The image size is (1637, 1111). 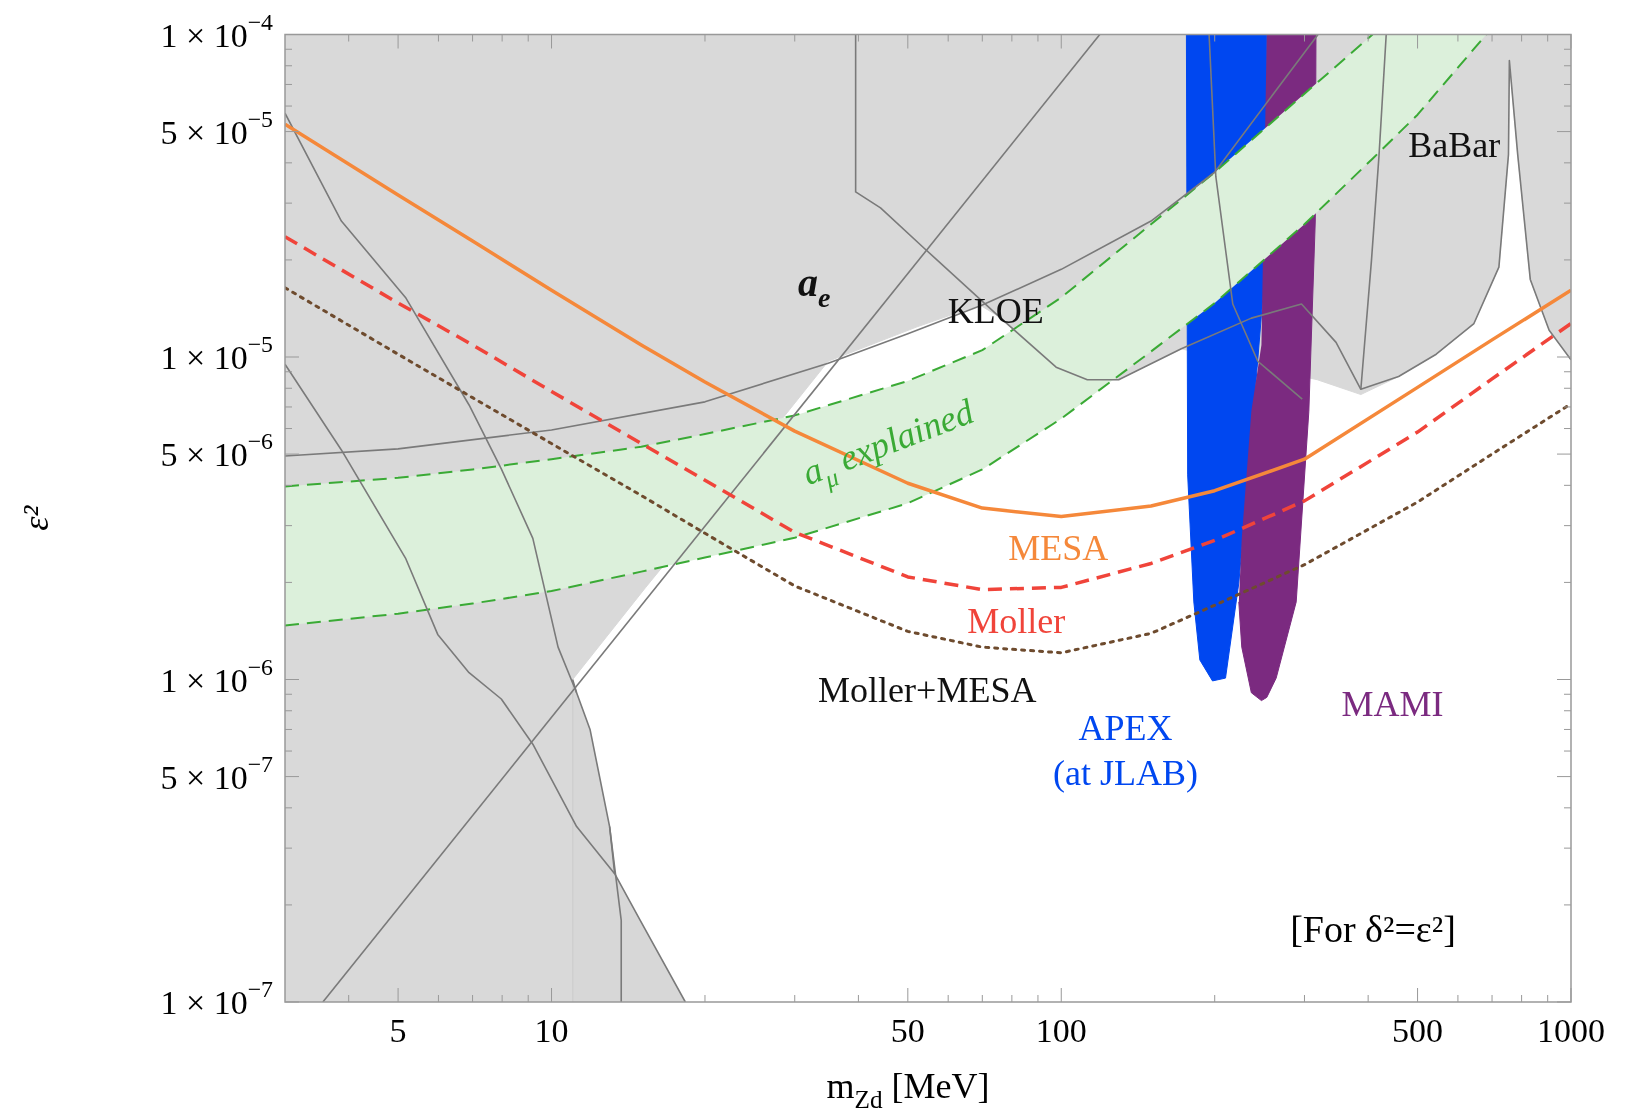 I want to click on y-tick-label: 1 × 10$^{−6}$, so click(x=217, y=675).